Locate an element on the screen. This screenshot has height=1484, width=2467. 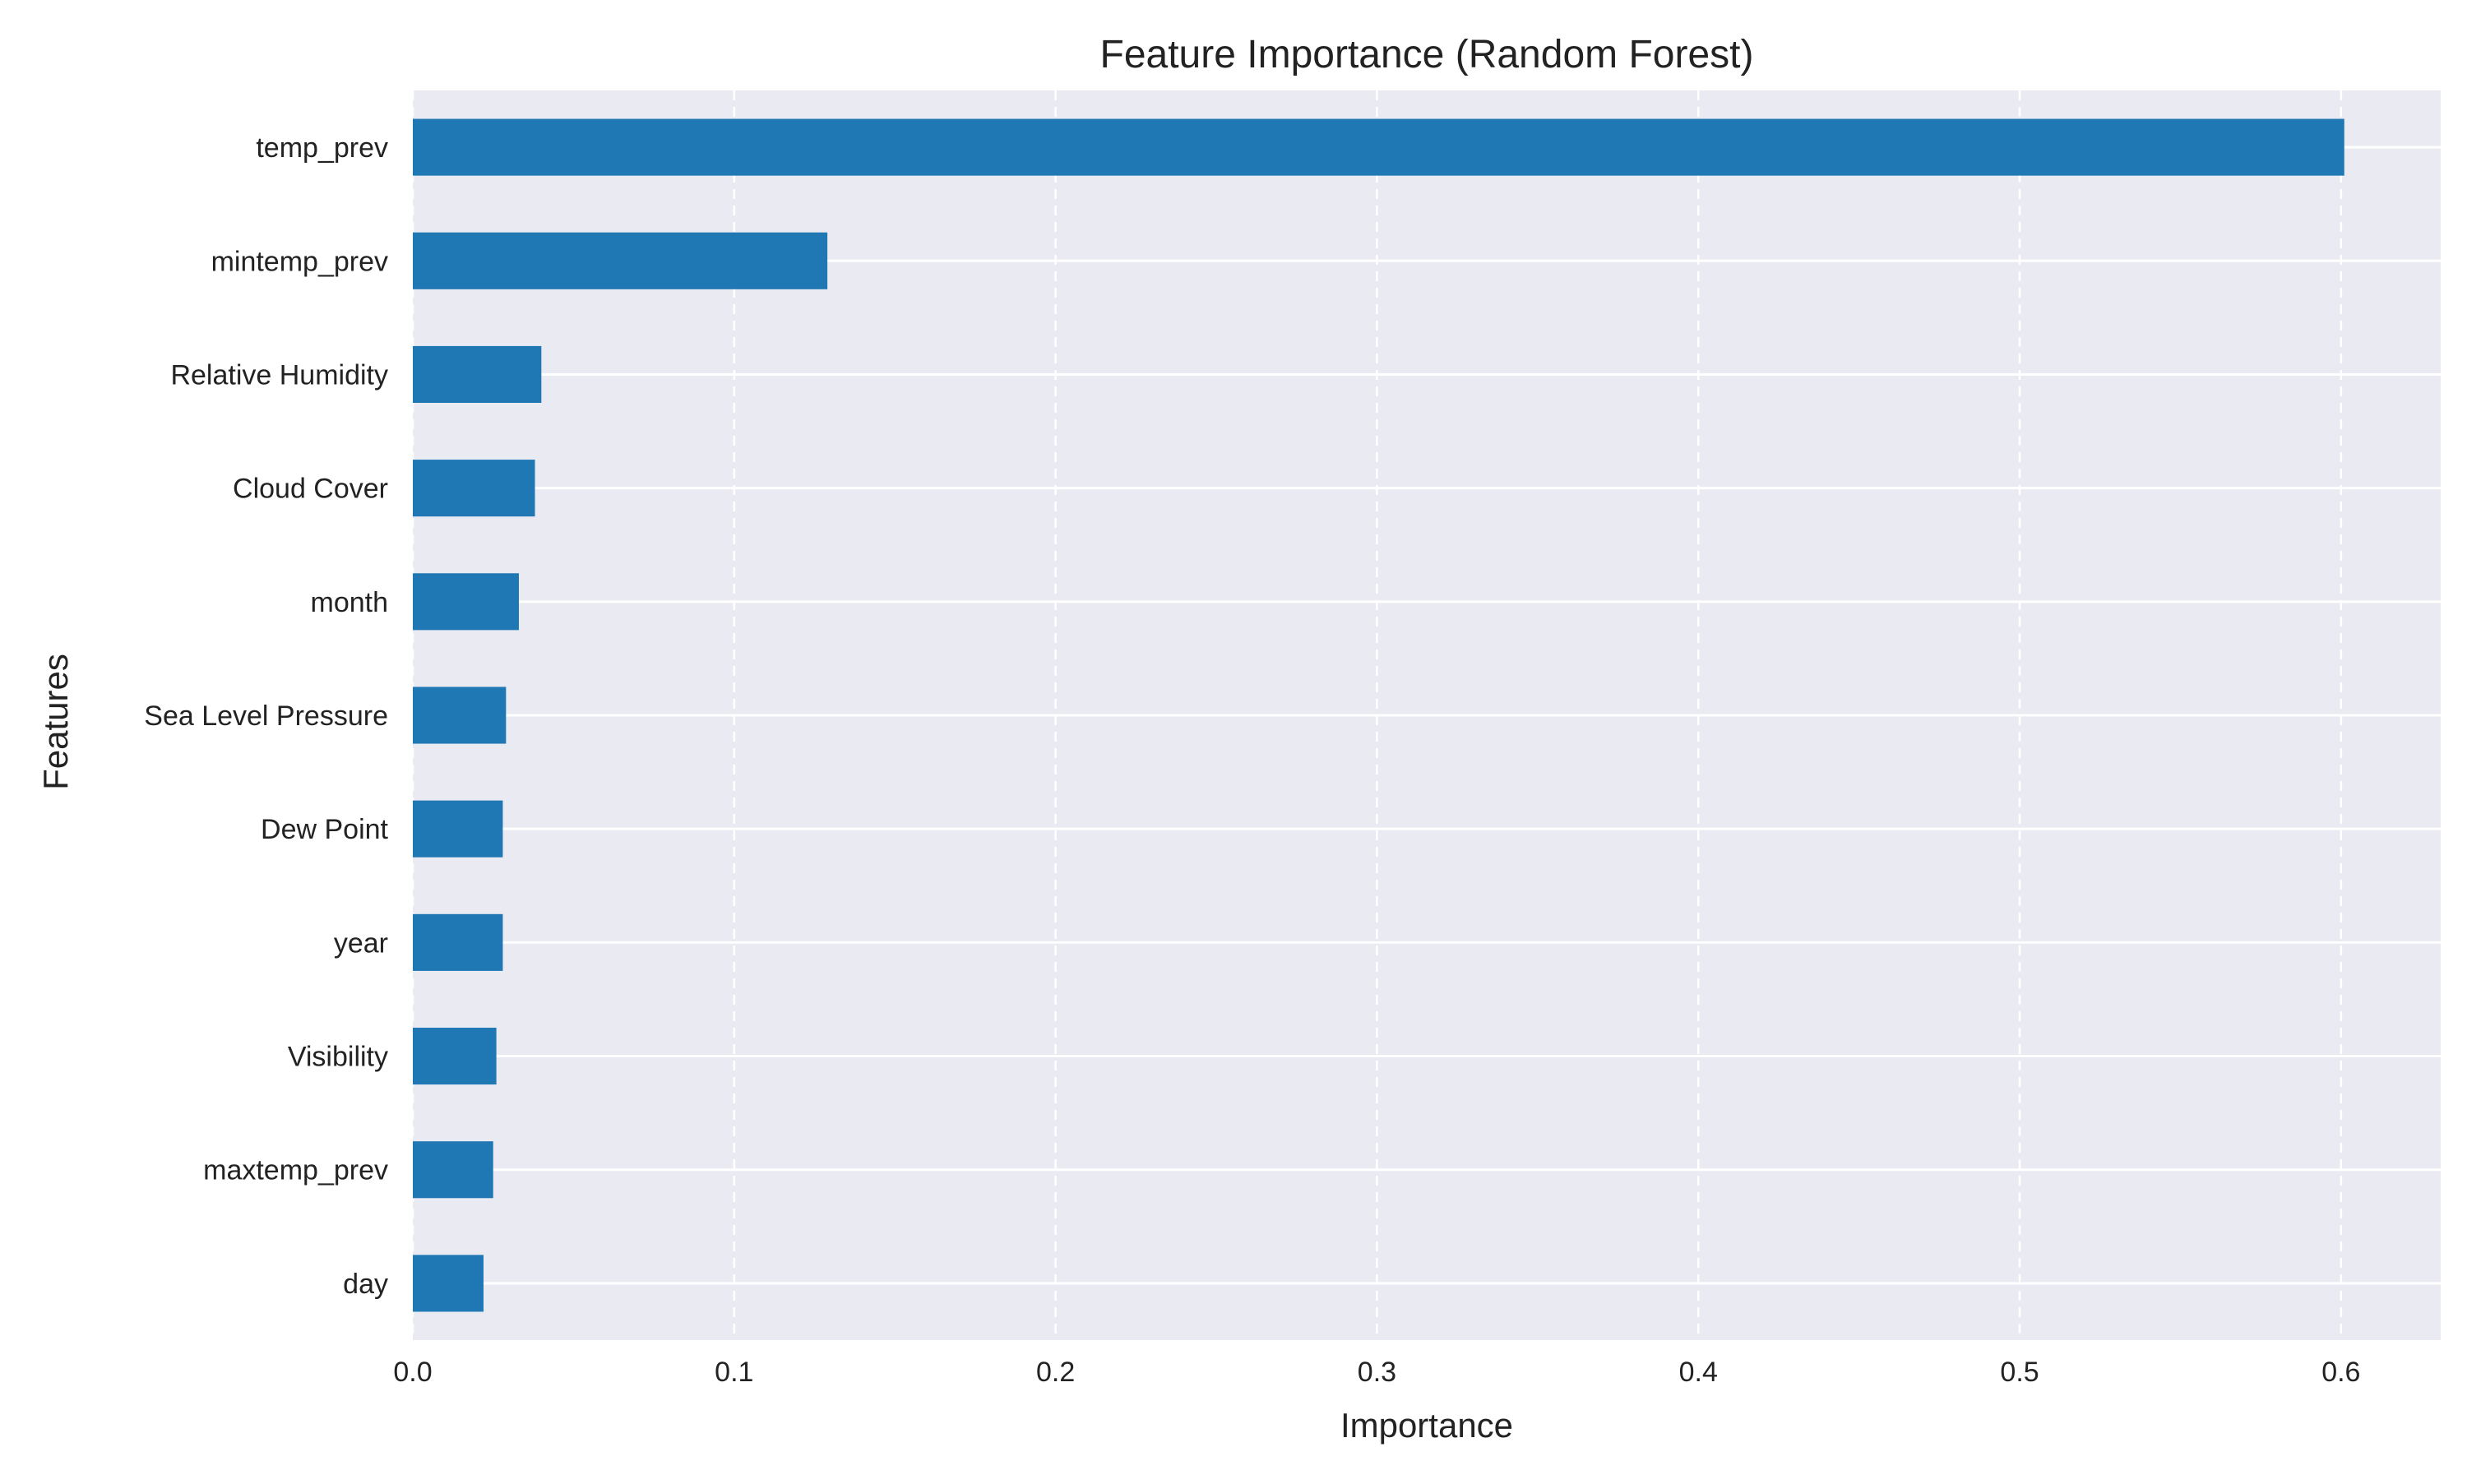
bar-visibility is located at coordinates (455, 1056).